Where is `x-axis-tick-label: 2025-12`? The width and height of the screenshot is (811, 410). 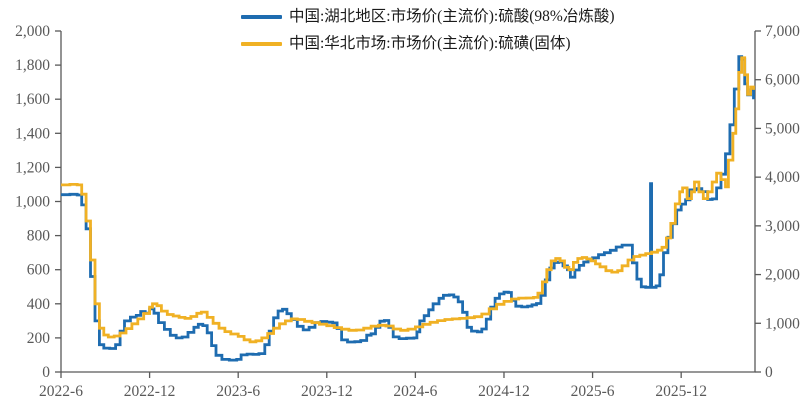 x-axis-tick-label: 2025-12 is located at coordinates (681, 391).